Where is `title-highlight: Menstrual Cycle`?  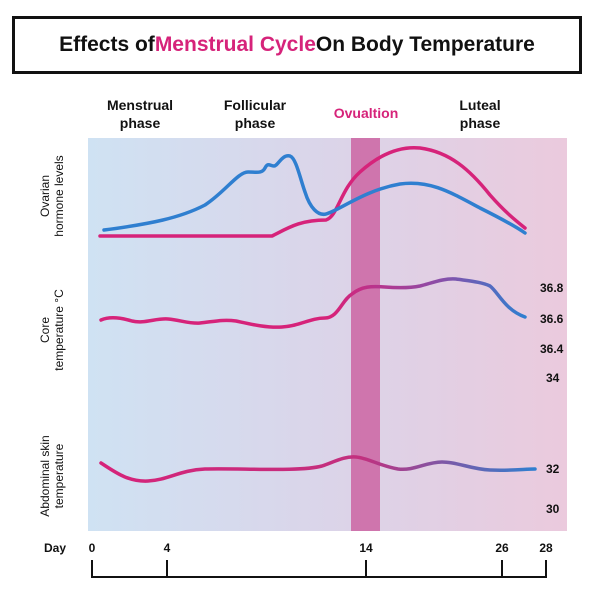
title-highlight: Menstrual Cycle is located at coordinates (235, 44).